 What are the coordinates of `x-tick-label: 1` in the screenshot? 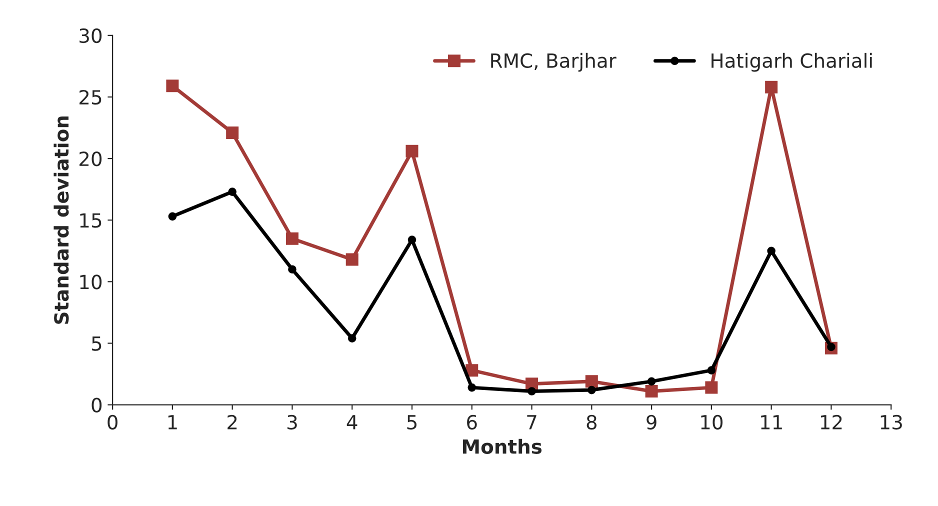 It's located at (172, 422).